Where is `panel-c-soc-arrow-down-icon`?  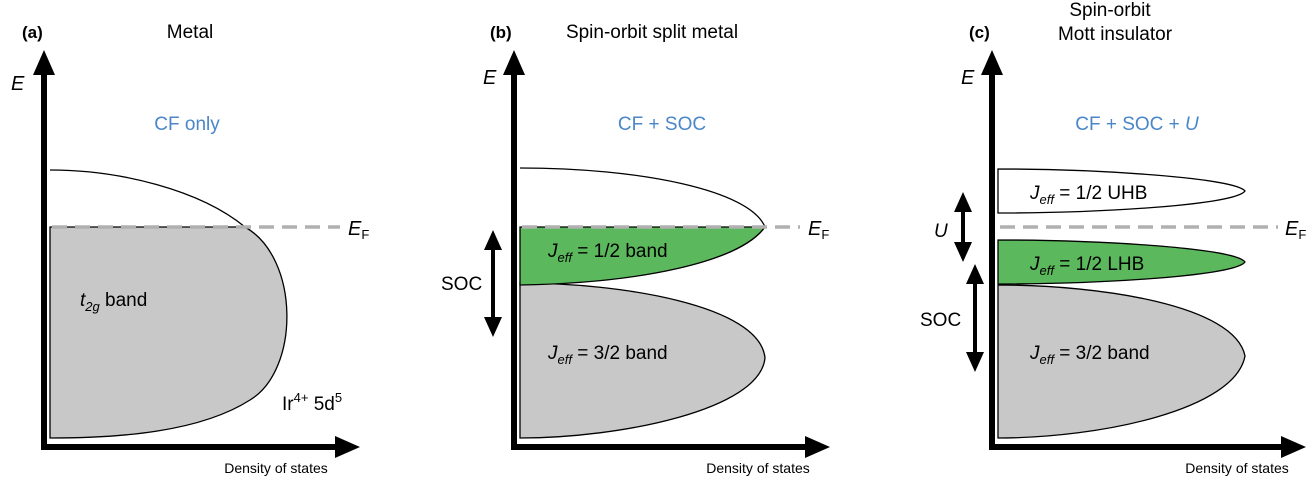
panel-c-soc-arrow-down-icon is located at coordinates (975, 362).